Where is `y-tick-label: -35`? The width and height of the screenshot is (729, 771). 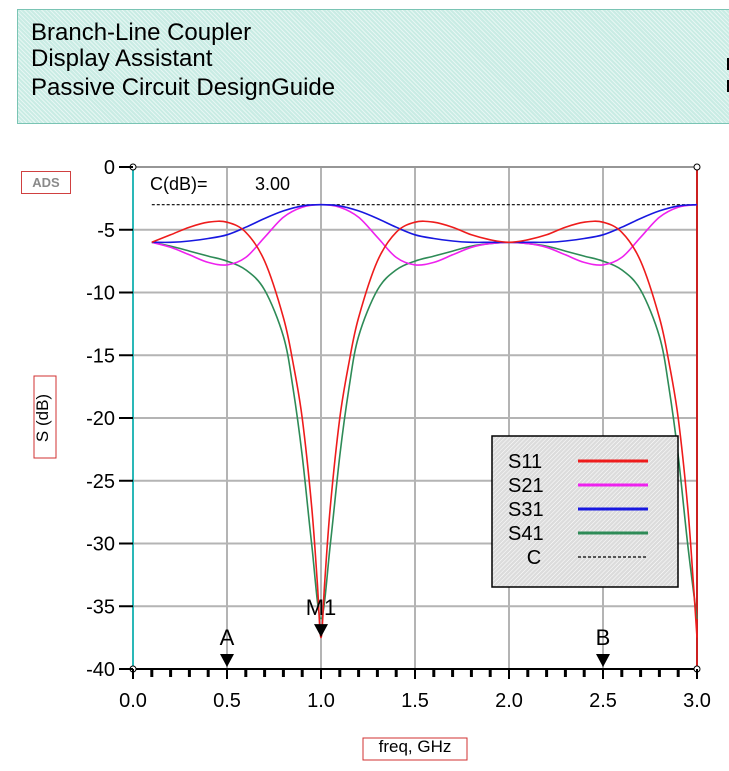
y-tick-label: -35 is located at coordinates (100, 607).